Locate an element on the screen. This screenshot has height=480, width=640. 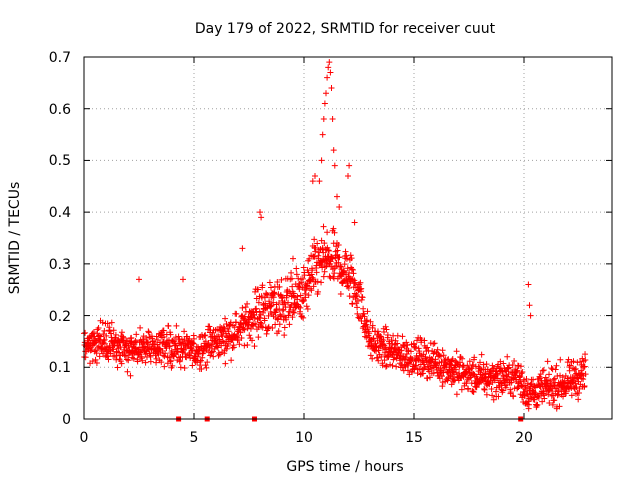
x-axis-label: GPS time / hours is located at coordinates (344, 467).